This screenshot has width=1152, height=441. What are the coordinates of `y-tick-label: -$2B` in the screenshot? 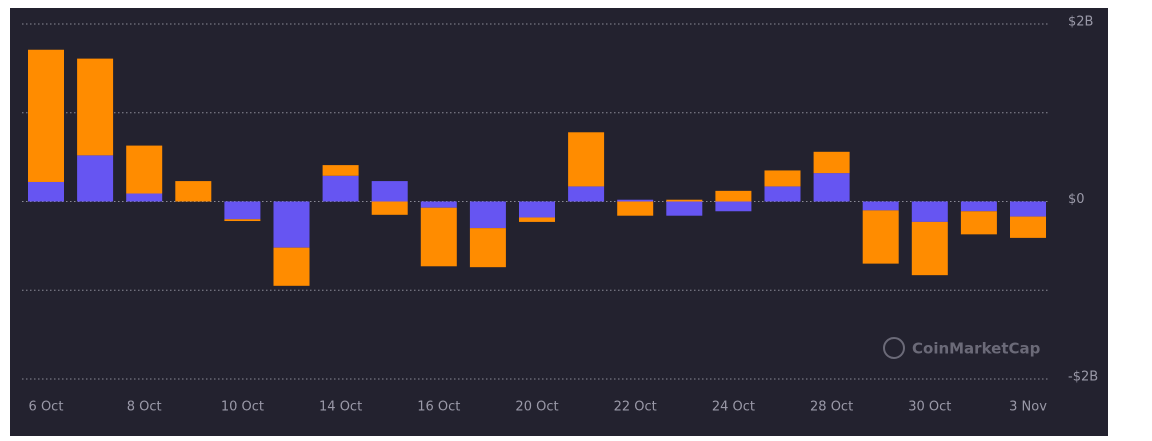 It's located at (1083, 377).